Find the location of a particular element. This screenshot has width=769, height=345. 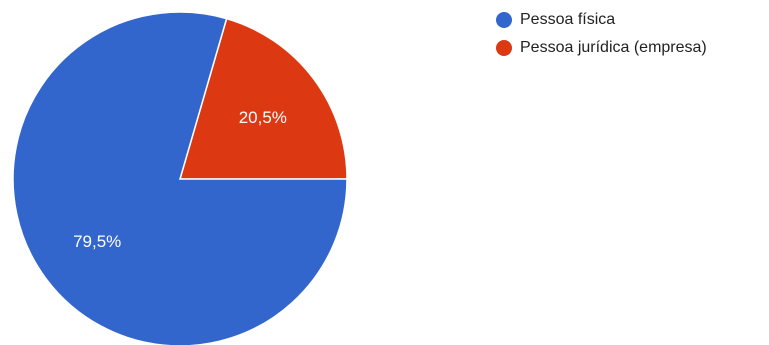

legend-label-pessoa-juridica: Pessoa jurídica (empresa) is located at coordinates (613, 47).